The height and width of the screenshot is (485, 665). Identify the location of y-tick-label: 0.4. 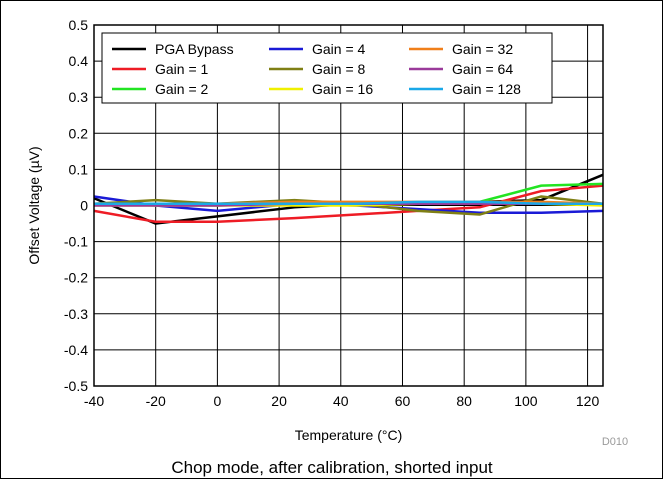
(79, 61).